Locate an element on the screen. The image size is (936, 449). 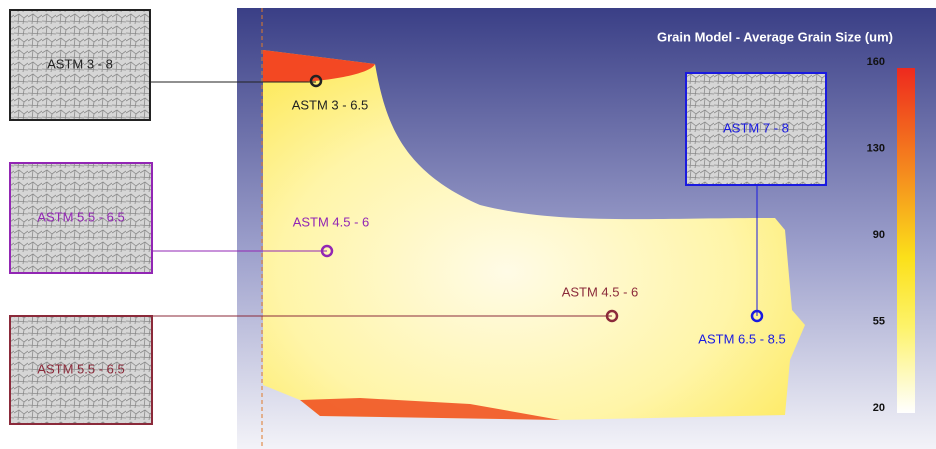
micrograph-label: ASTM 7 - 8 is located at coordinates (756, 127).